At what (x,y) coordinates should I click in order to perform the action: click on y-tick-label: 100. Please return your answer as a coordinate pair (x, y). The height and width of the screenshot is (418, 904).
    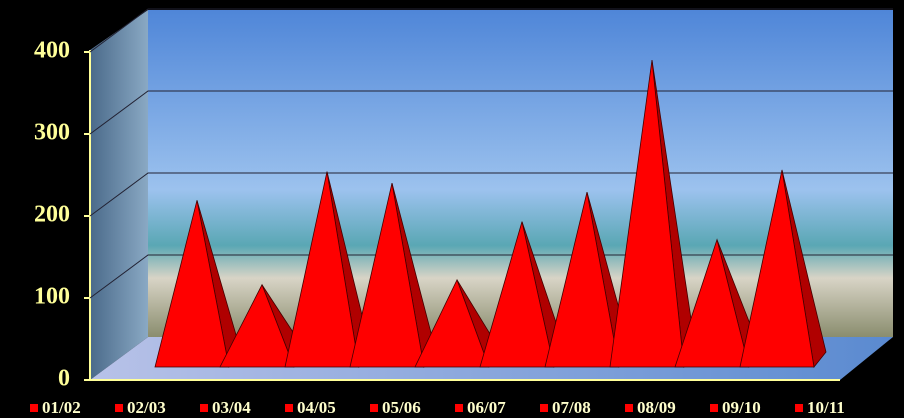
    Looking at the image, I should click on (52, 297).